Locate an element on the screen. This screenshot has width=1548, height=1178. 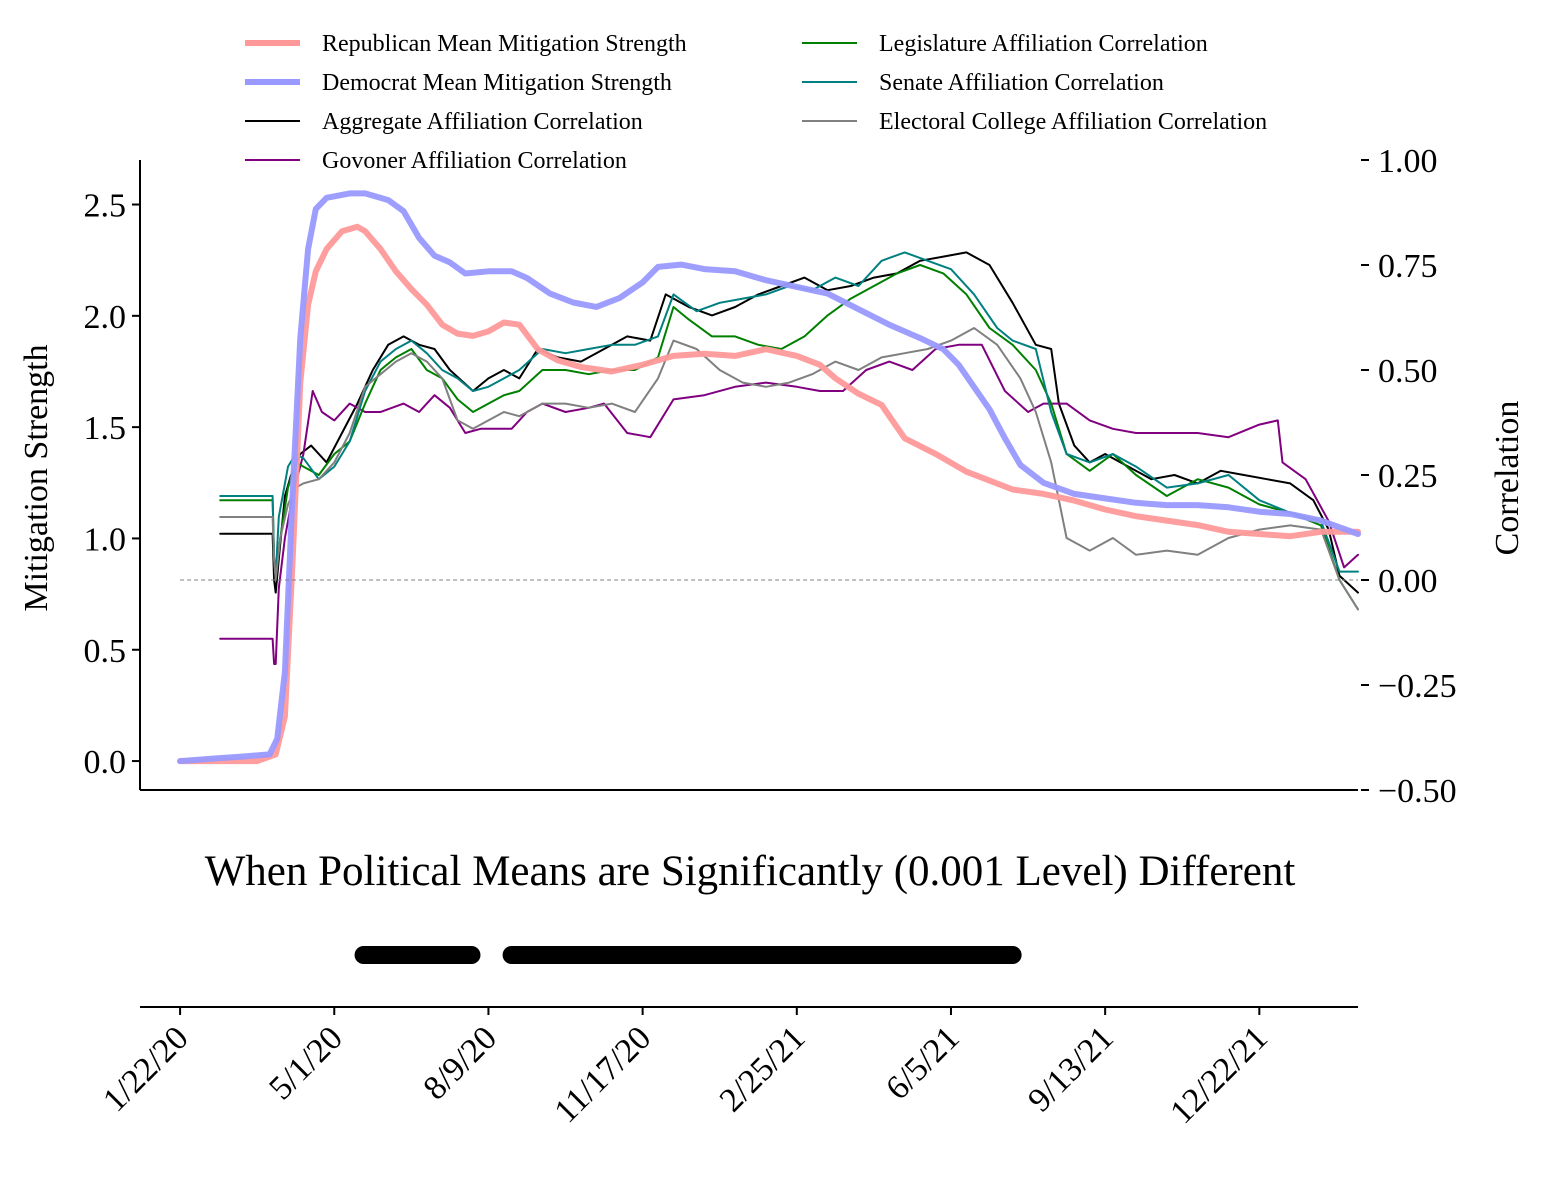
x-tick-label: 1/22/20 is located at coordinates (146, 1069).